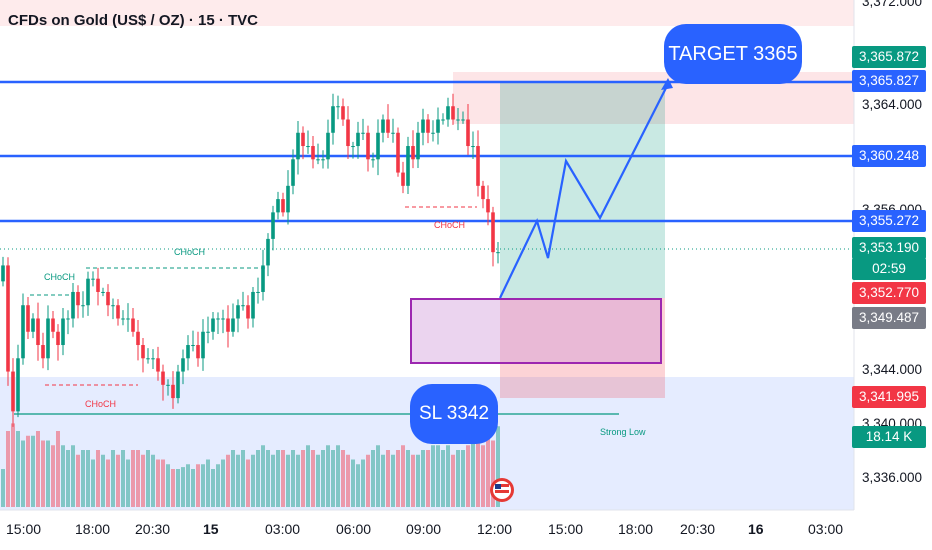 The width and height of the screenshot is (932, 550). What do you see at coordinates (427, 13) in the screenshot?
I see `upper-supply-zone` at bounding box center [427, 13].